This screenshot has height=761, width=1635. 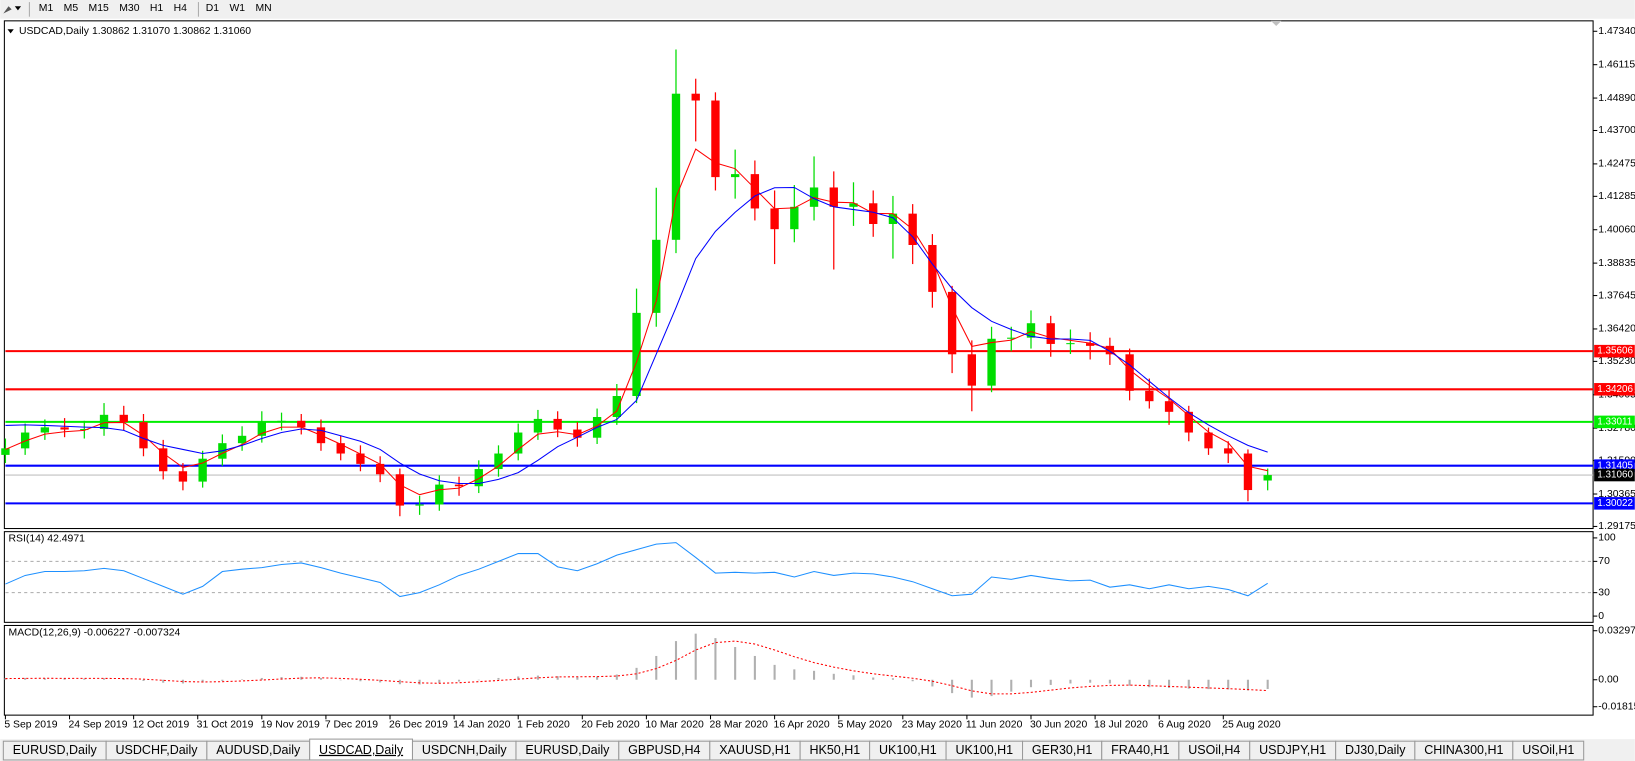 I want to click on tab-label: GER30,H1, so click(x=1062, y=750).